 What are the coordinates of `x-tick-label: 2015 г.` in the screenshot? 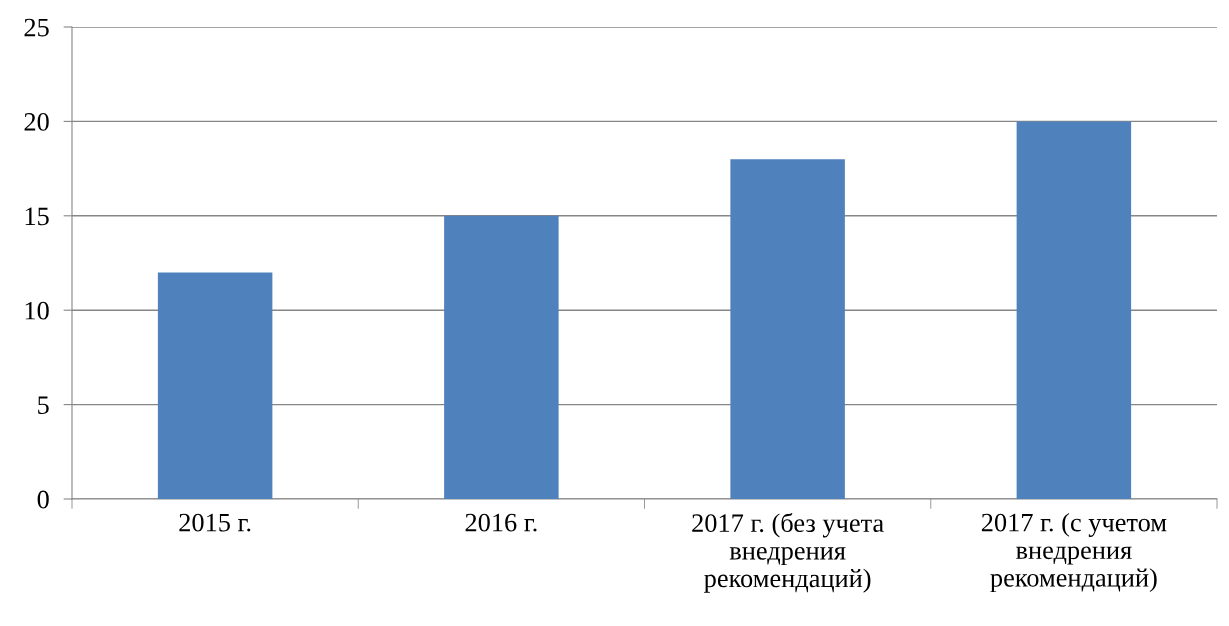 It's located at (215, 522).